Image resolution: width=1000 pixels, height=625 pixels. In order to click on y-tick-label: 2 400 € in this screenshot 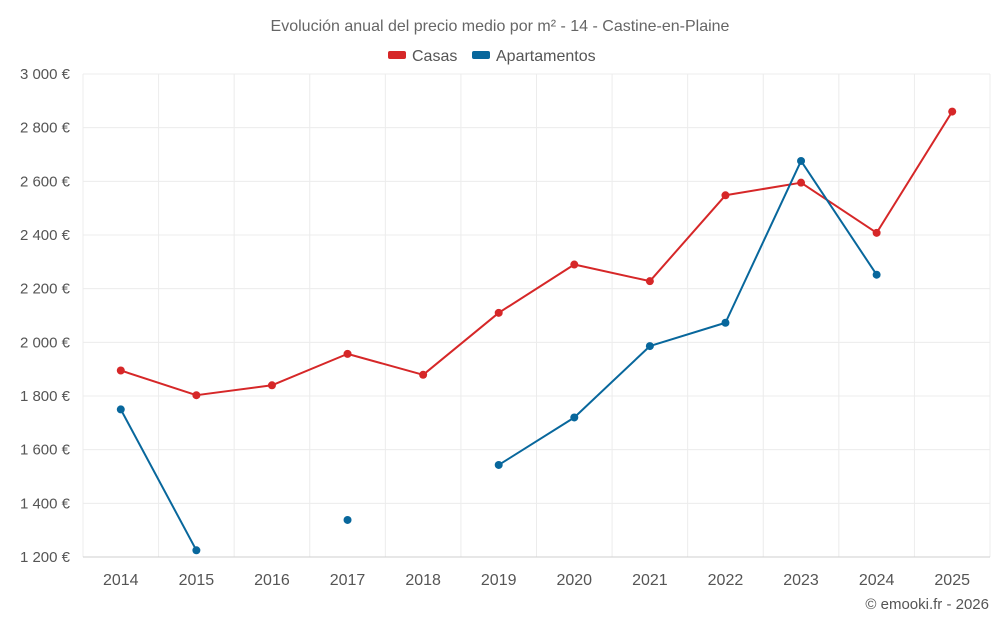, I will do `click(45, 235)`.